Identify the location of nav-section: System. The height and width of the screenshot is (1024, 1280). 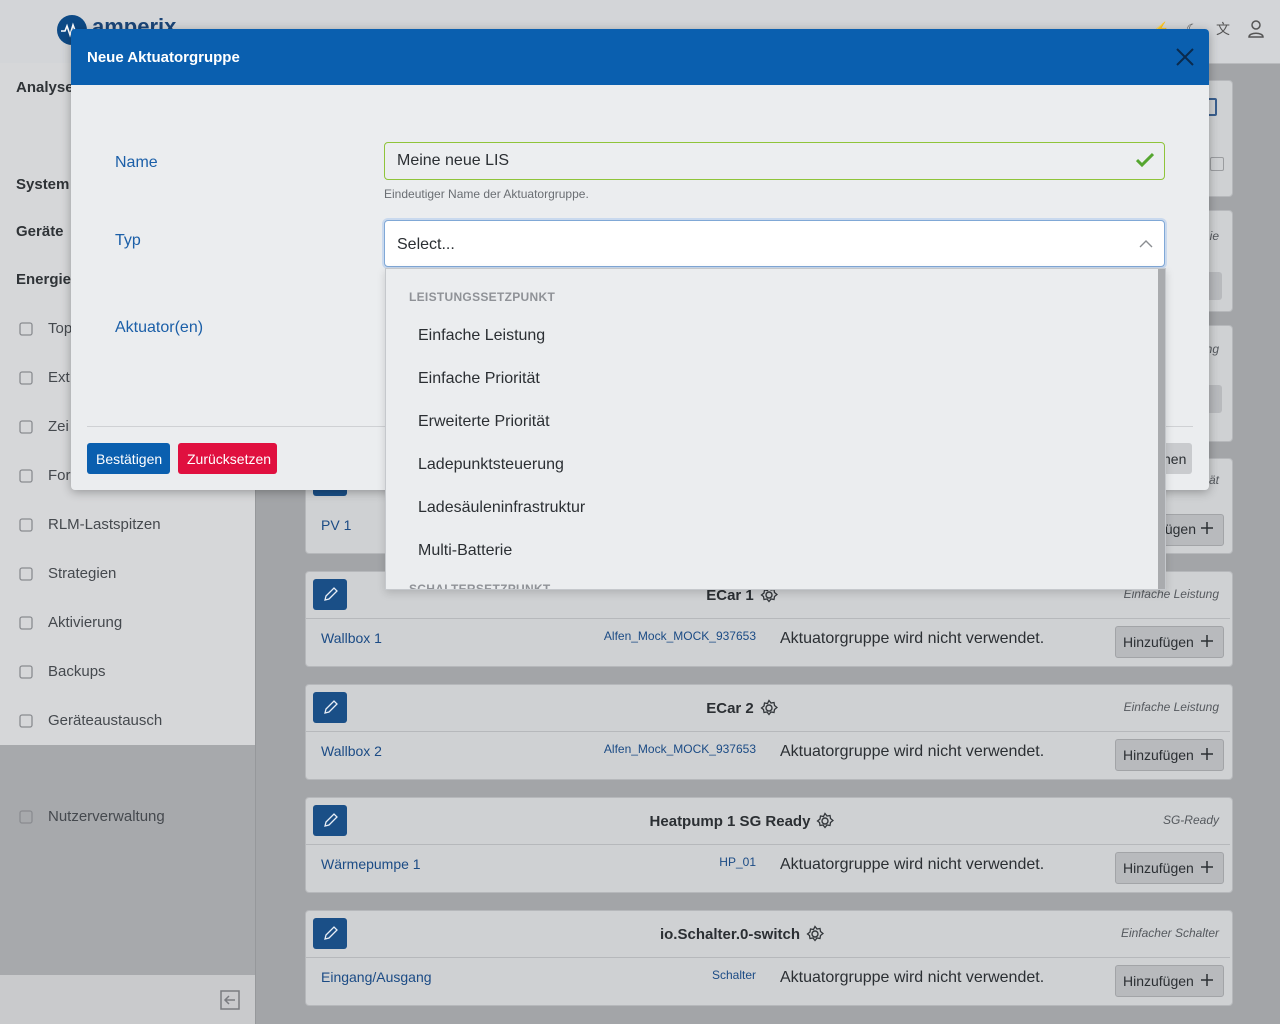
(43, 184).